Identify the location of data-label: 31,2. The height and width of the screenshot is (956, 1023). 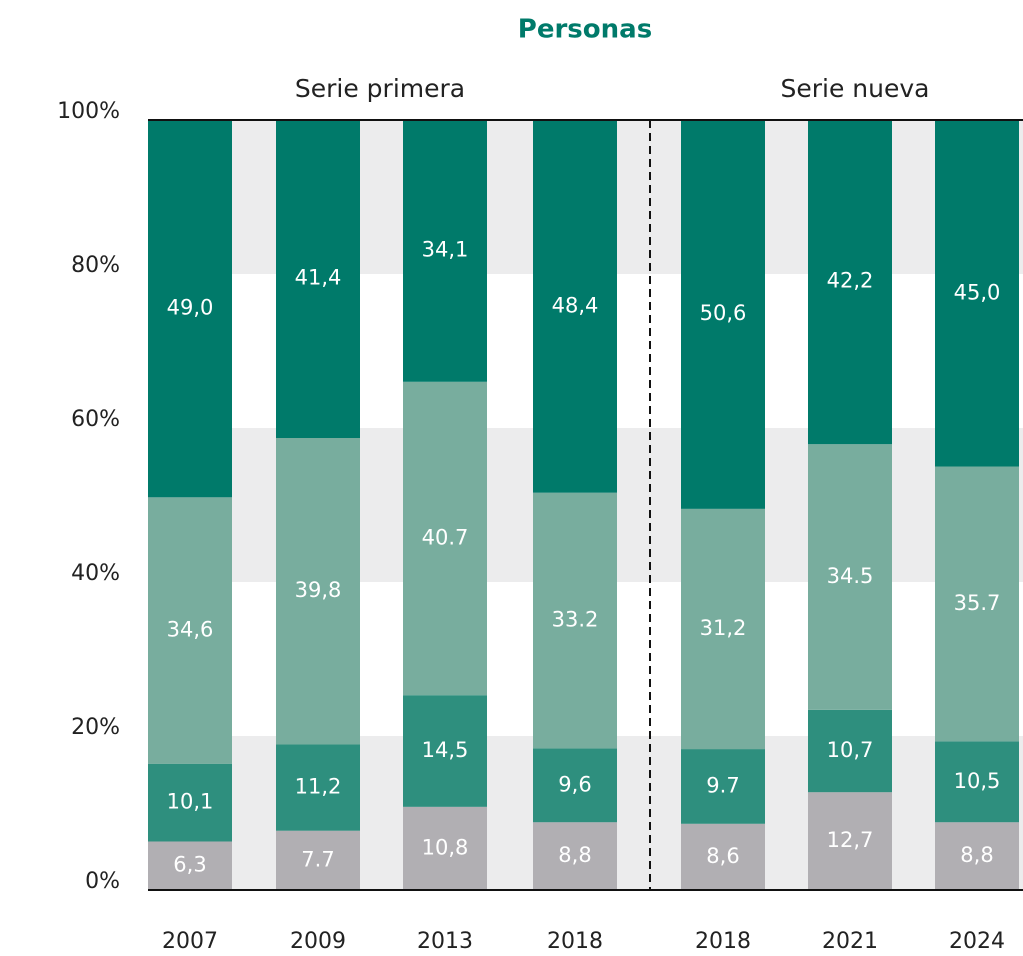
(723, 628).